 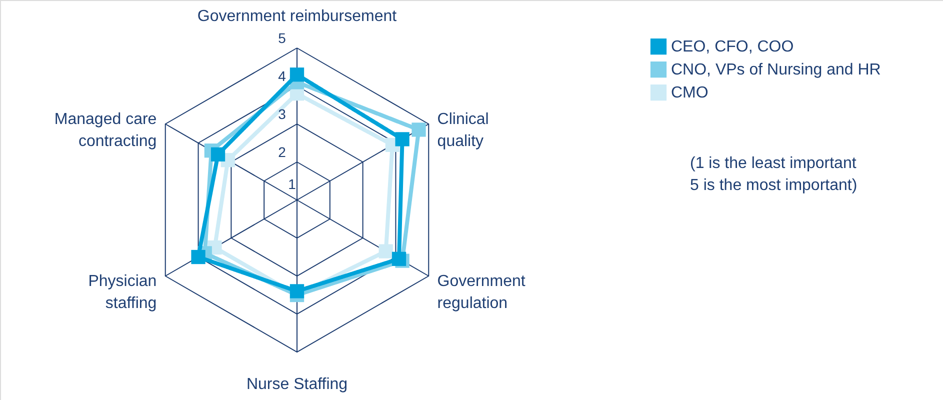 What do you see at coordinates (282, 152) in the screenshot?
I see `y-tick-label: 2` at bounding box center [282, 152].